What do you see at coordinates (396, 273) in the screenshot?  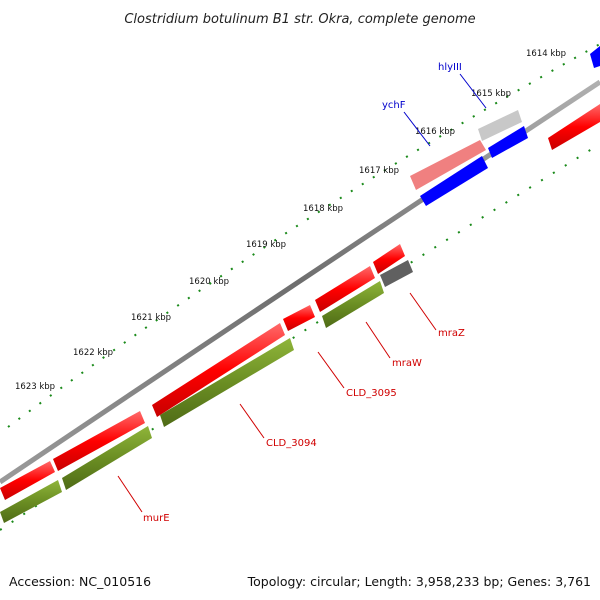 I see `gene-feature-dark` at bounding box center [396, 273].